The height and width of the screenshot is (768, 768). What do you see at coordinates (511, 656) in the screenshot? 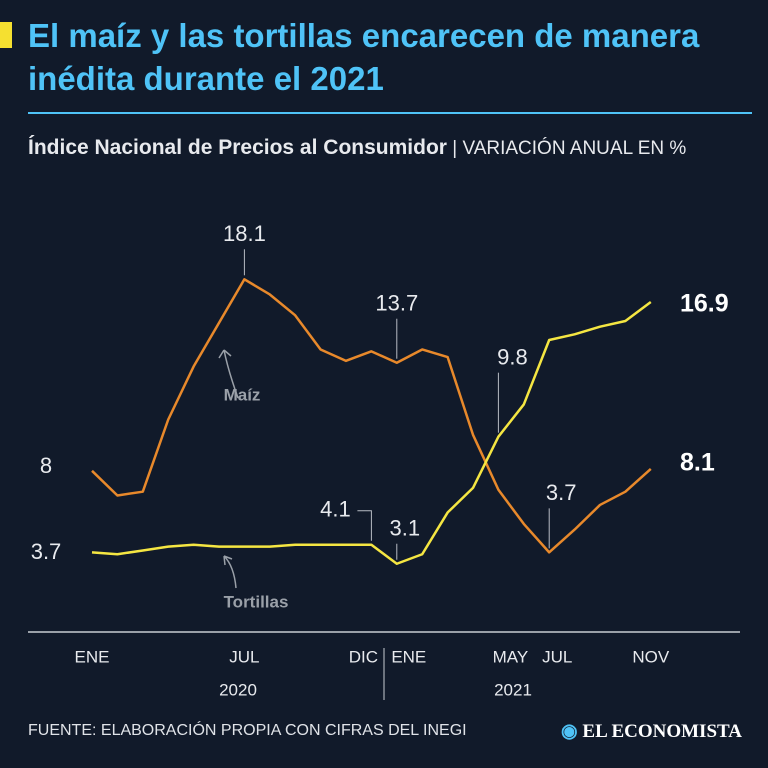
I see `x-tick-label: MAY` at bounding box center [511, 656].